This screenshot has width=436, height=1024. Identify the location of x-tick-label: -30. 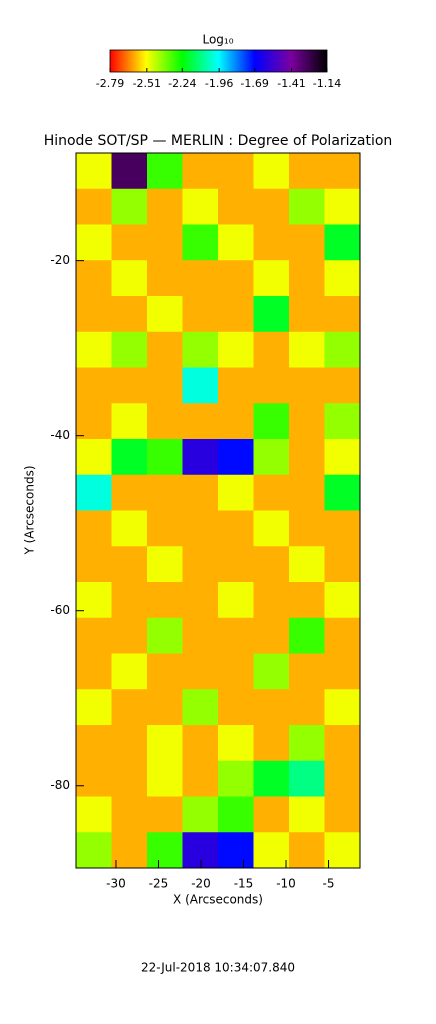
(116, 884).